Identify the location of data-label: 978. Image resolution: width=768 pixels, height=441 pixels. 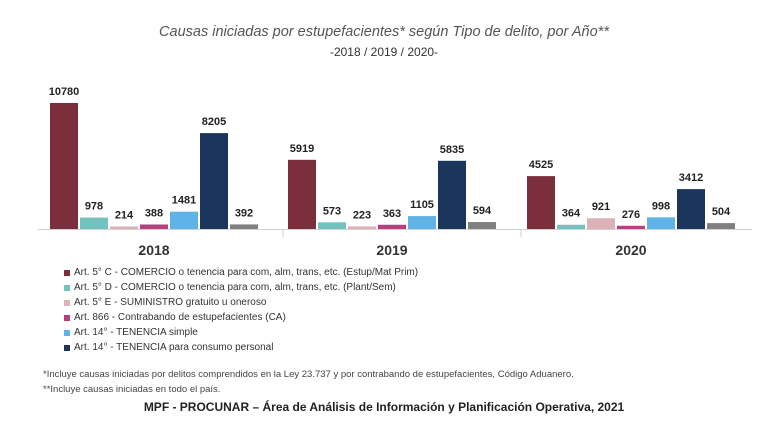
(94, 207).